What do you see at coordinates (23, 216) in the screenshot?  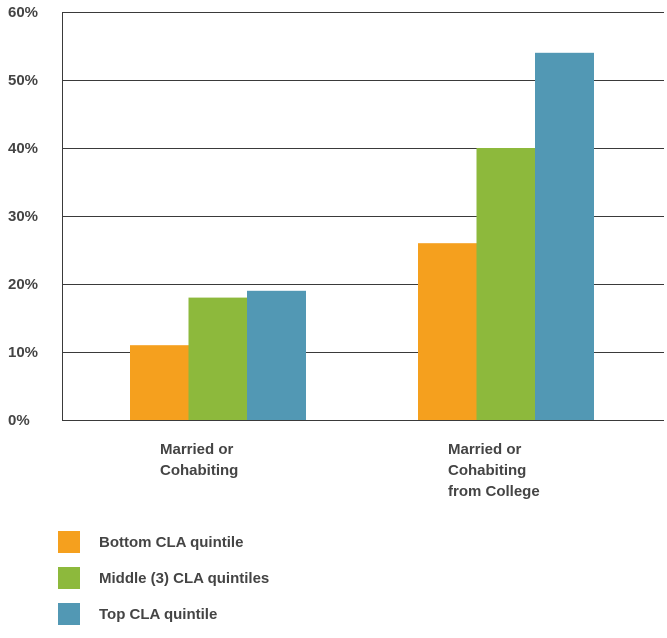 I see `y-tick-label: 30%` at bounding box center [23, 216].